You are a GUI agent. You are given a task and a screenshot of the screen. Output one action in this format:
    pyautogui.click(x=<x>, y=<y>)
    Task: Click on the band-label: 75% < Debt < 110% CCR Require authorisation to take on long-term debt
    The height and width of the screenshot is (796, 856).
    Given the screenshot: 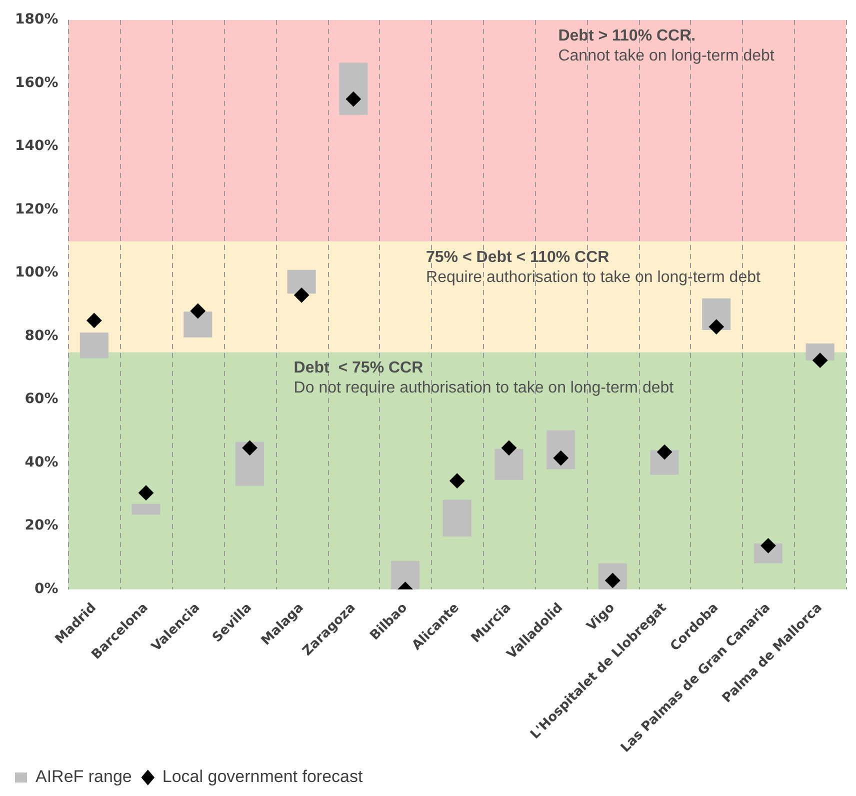 What is the action you would take?
    pyautogui.click(x=593, y=267)
    